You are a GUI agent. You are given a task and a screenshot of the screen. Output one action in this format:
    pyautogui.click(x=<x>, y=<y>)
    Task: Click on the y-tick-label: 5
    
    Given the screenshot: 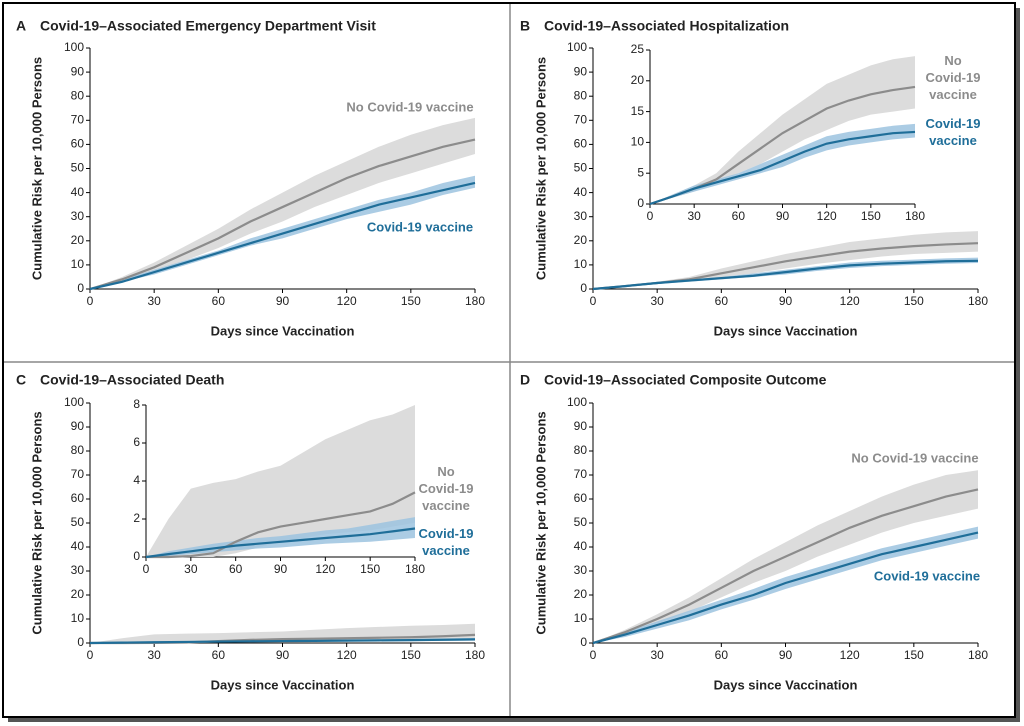 What is the action you would take?
    pyautogui.click(x=640, y=172)
    